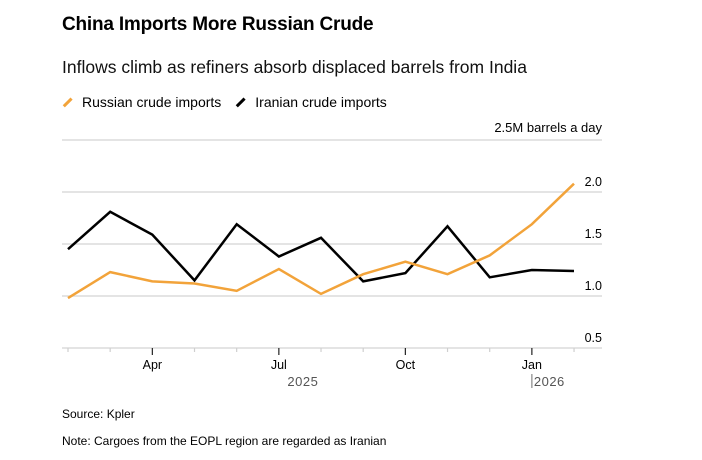  What do you see at coordinates (321, 368) in the screenshot?
I see `x-axis: Apr Jul Oct Jan 2025 2026` at bounding box center [321, 368].